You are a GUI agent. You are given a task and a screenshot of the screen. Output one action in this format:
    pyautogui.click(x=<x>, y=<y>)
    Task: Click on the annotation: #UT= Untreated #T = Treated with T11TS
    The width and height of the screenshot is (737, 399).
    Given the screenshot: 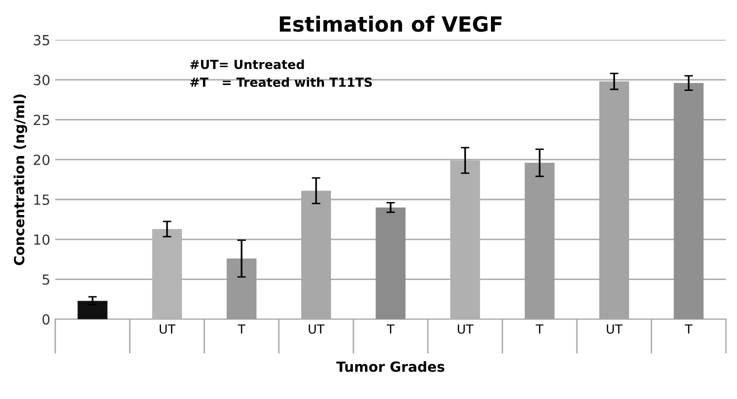 What is the action you would take?
    pyautogui.click(x=281, y=73)
    